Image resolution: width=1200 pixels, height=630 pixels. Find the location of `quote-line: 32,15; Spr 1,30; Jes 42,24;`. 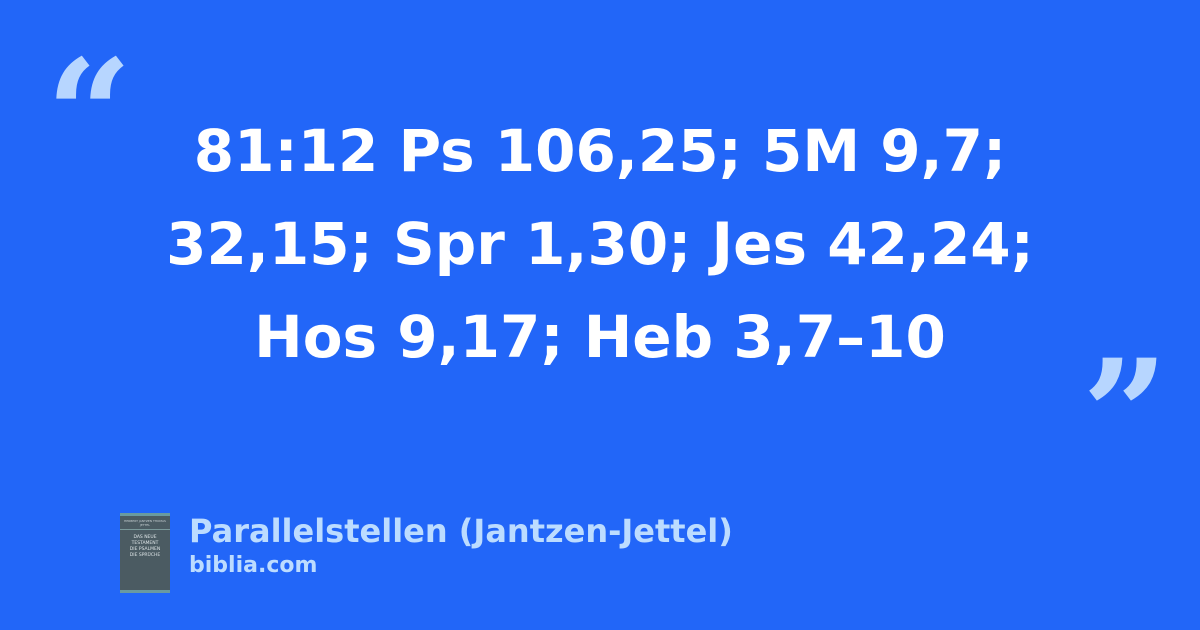

quote-line: 32,15; Spr 1,30; Jes 42,24; is located at coordinates (600, 244).